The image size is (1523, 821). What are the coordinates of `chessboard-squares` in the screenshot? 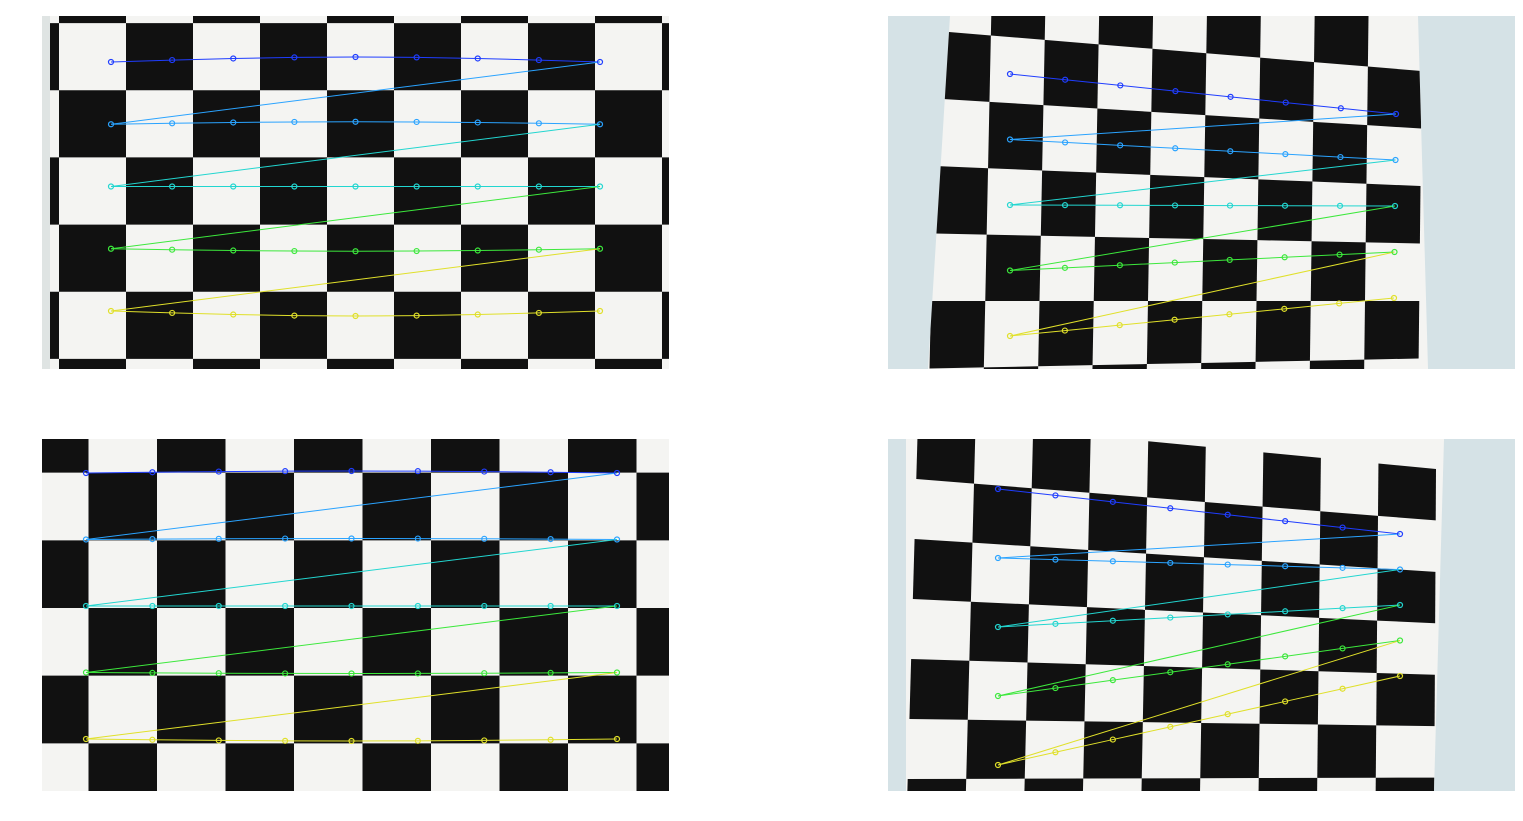 It's located at (1171, 615).